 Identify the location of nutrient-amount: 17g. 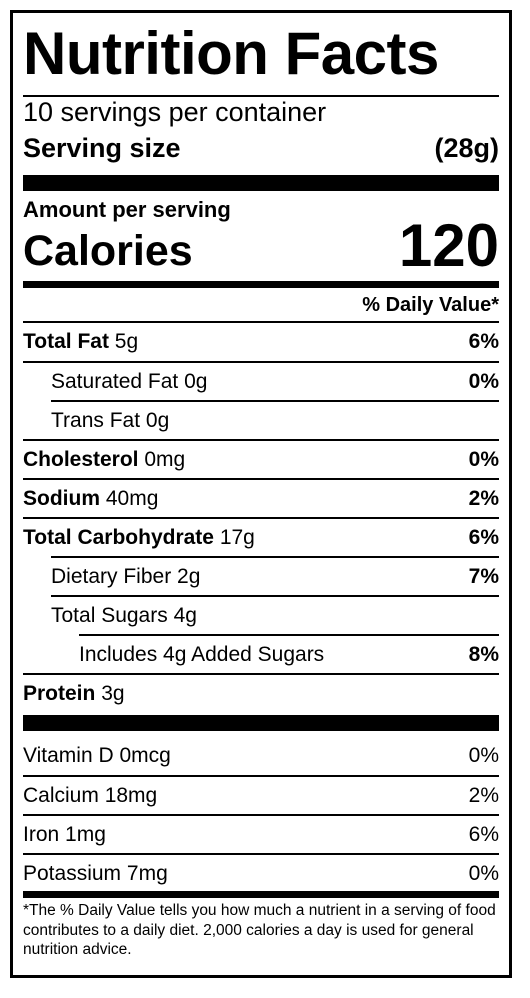
(237, 537).